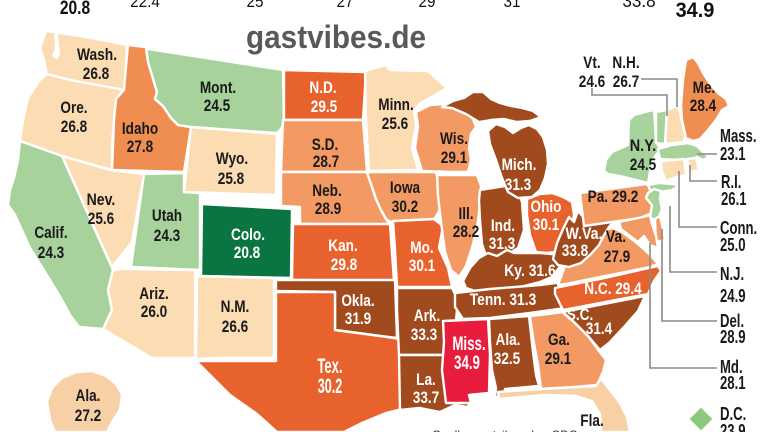 The height and width of the screenshot is (432, 768). What do you see at coordinates (396, 104) in the screenshot?
I see `svg-text: Minn.` at bounding box center [396, 104].